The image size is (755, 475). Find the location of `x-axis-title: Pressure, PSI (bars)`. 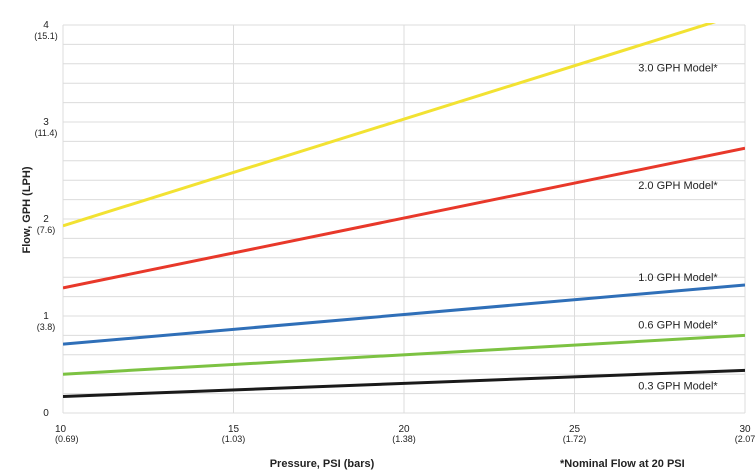

x-axis-title: Pressure, PSI (bars) is located at coordinates (322, 464).